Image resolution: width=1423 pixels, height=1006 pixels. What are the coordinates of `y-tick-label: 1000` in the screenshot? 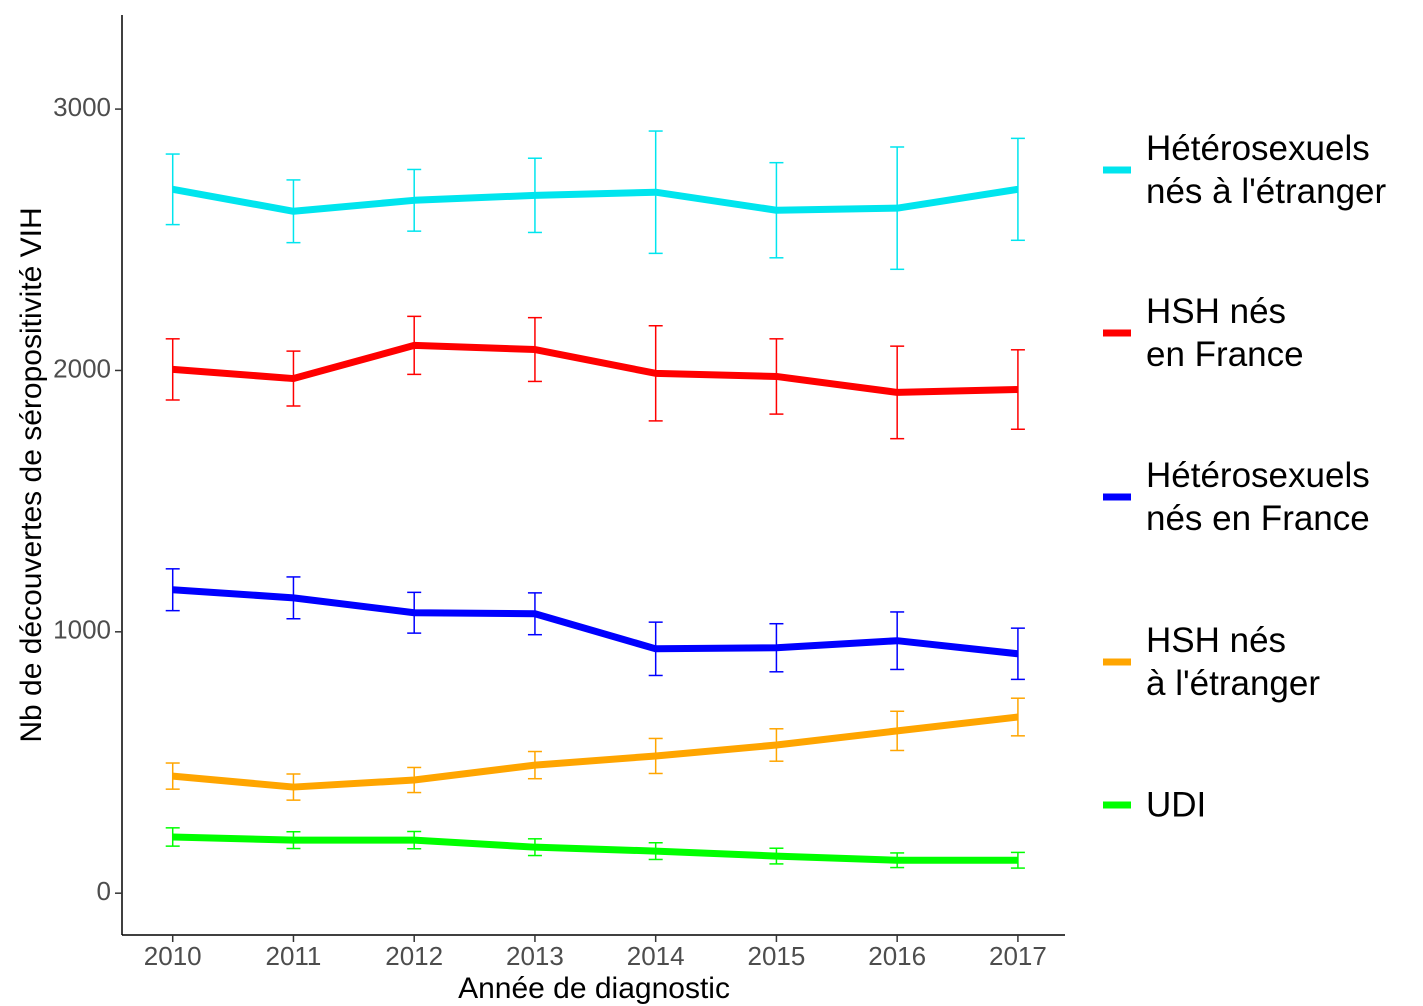 It's located at (82, 630).